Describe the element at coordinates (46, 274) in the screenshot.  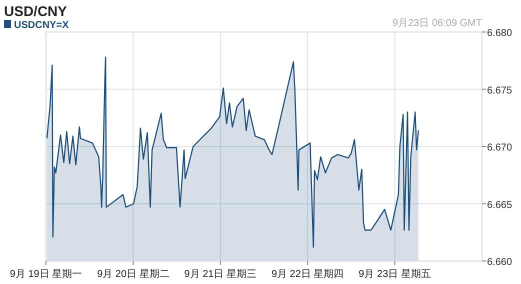
I see `x-tick-label: 9月 19日 星期一` at that location.